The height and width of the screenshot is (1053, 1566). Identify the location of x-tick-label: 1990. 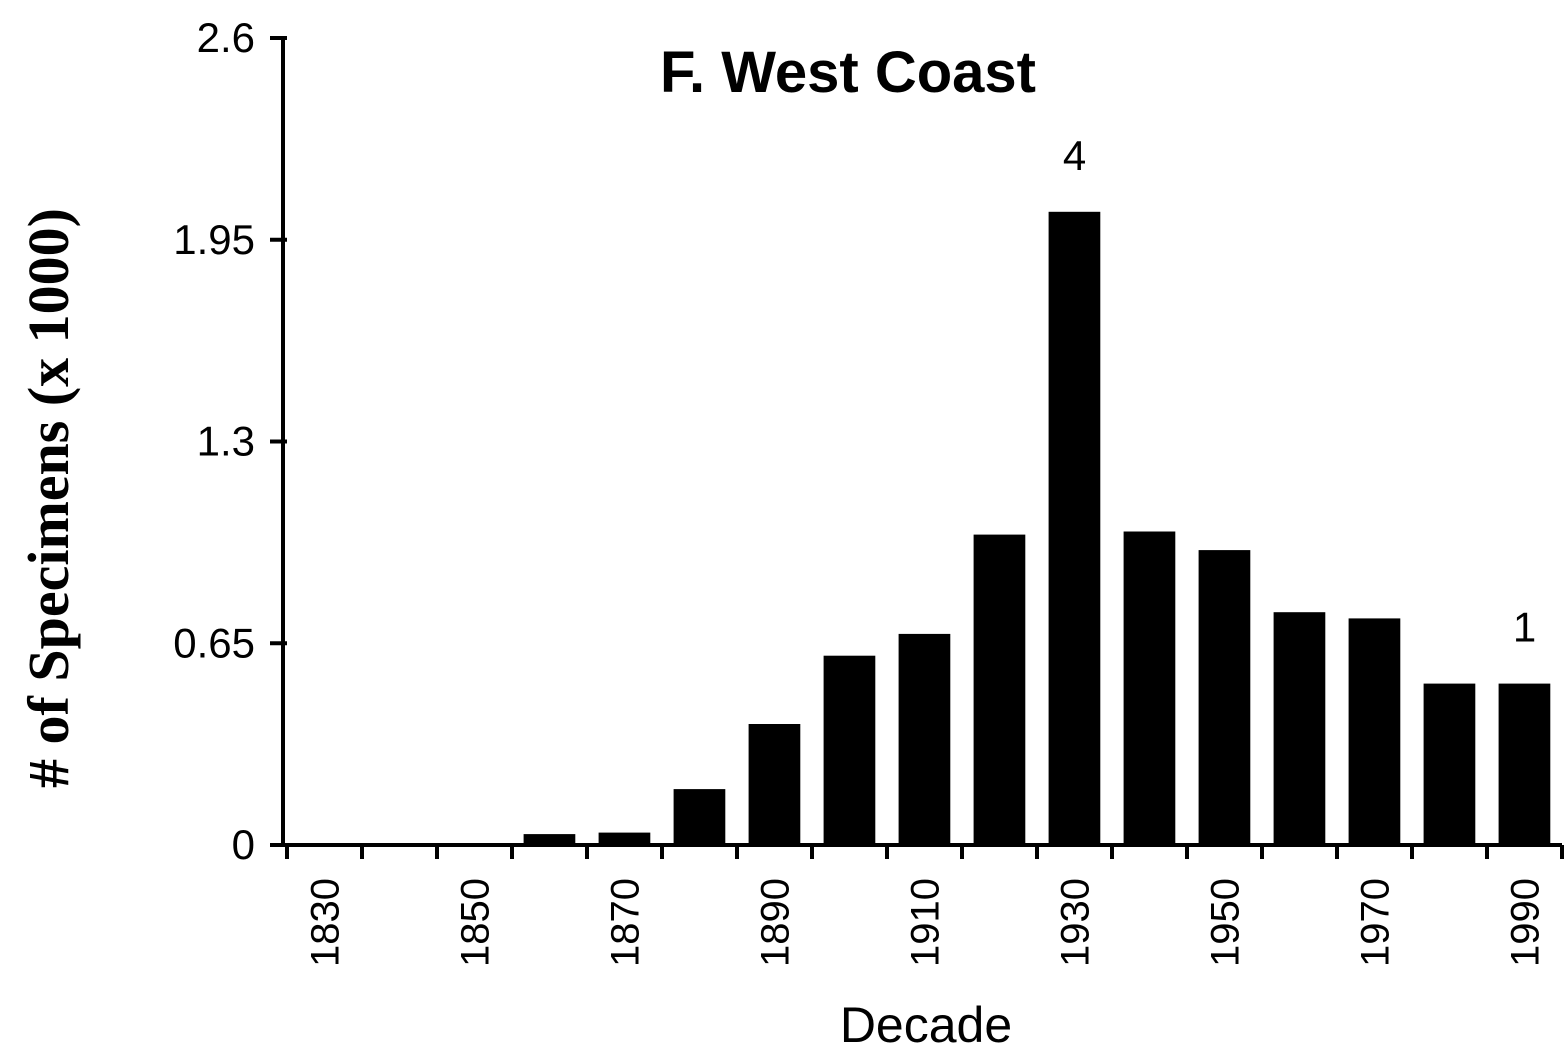
(1526, 922).